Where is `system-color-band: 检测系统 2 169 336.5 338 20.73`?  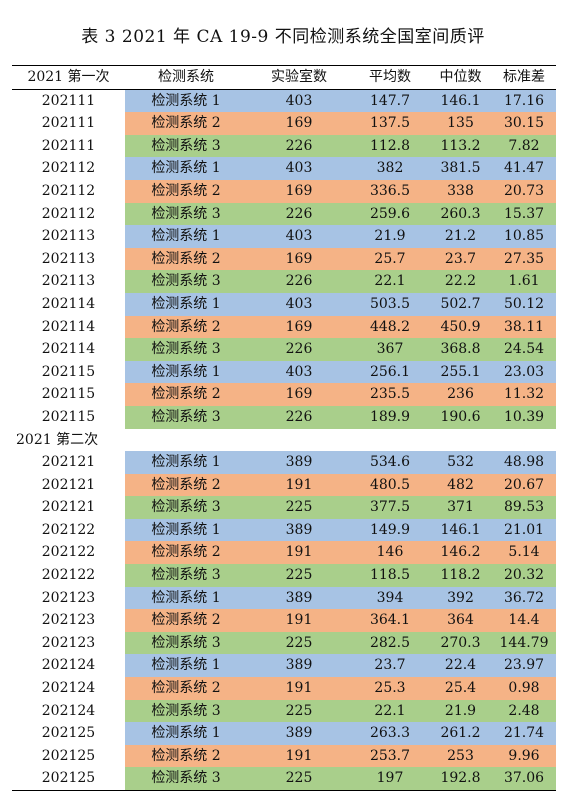 system-color-band: 检测系统 2 169 336.5 338 20.73 is located at coordinates (340, 191).